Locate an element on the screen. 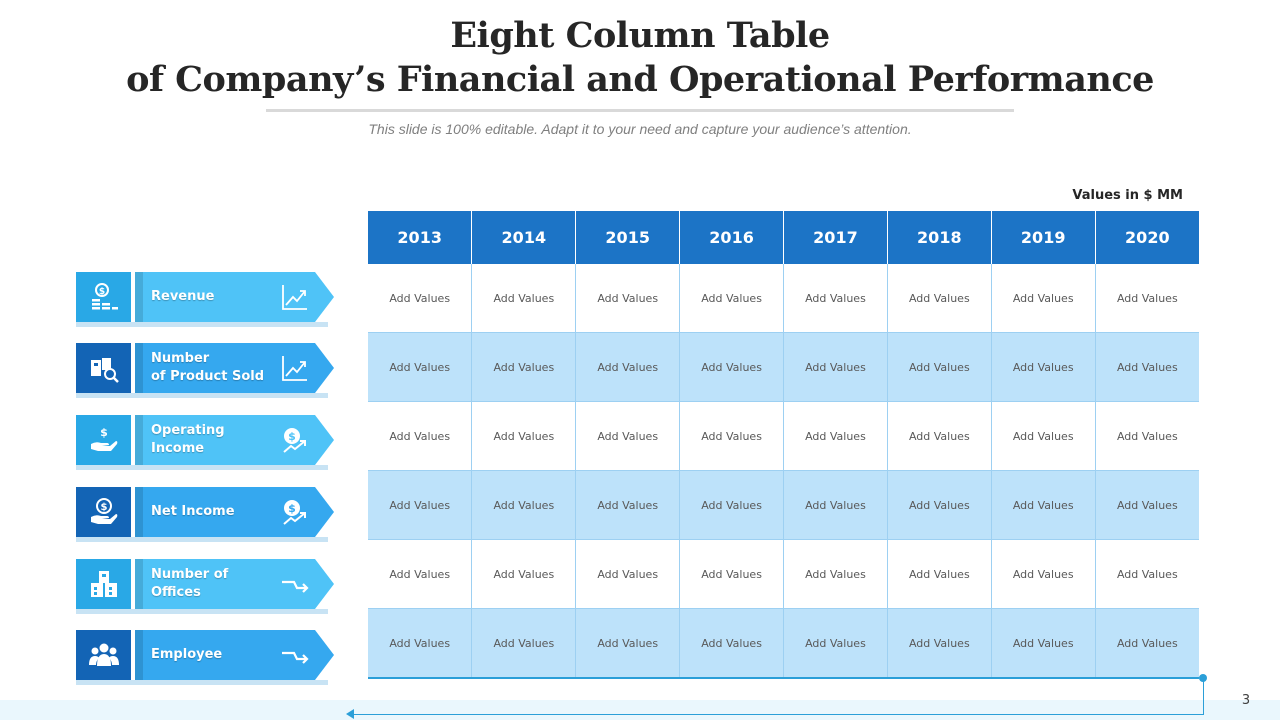 This screenshot has width=1280, height=720. title-underline is located at coordinates (640, 110).